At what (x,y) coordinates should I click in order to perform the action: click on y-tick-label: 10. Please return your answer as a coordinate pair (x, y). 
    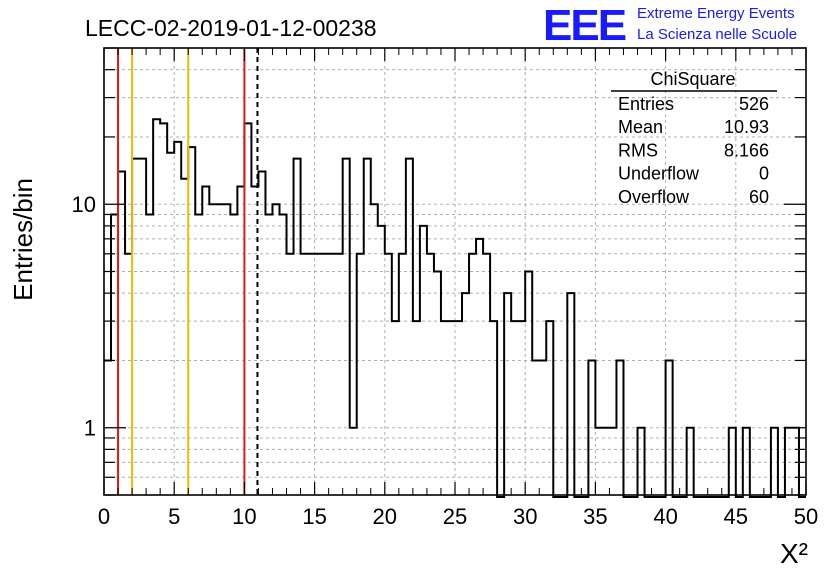
    Looking at the image, I should click on (84, 204).